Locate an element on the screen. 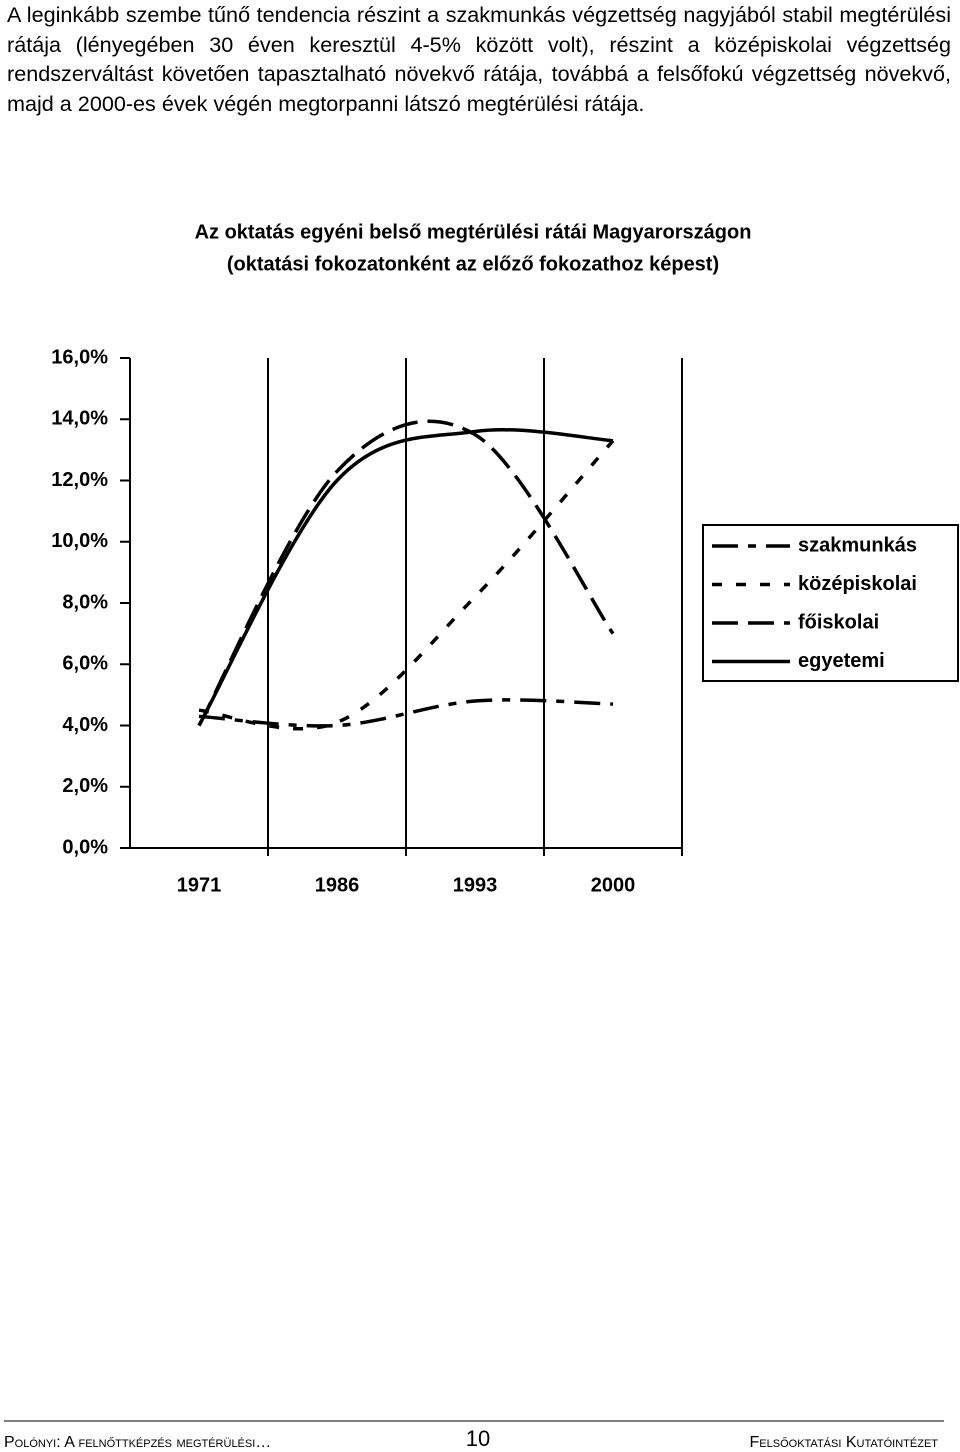 The width and height of the screenshot is (960, 1452). page-number: 10 is located at coordinates (478, 1438).